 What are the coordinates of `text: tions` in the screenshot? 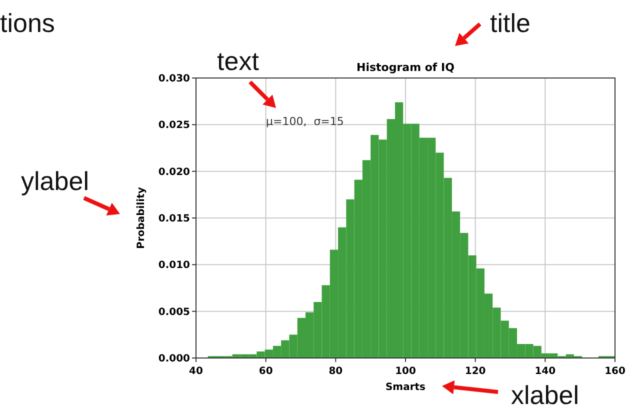 It's located at (27, 23).